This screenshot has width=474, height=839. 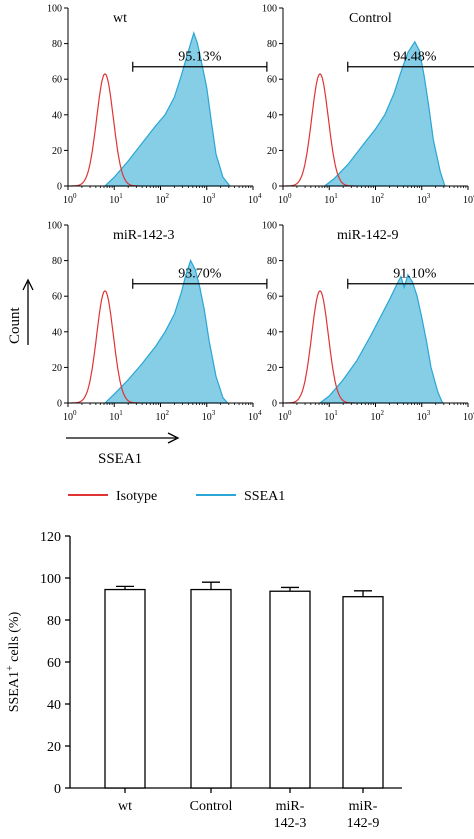 What do you see at coordinates (370, 18) in the screenshot?
I see `panel-title: Control` at bounding box center [370, 18].